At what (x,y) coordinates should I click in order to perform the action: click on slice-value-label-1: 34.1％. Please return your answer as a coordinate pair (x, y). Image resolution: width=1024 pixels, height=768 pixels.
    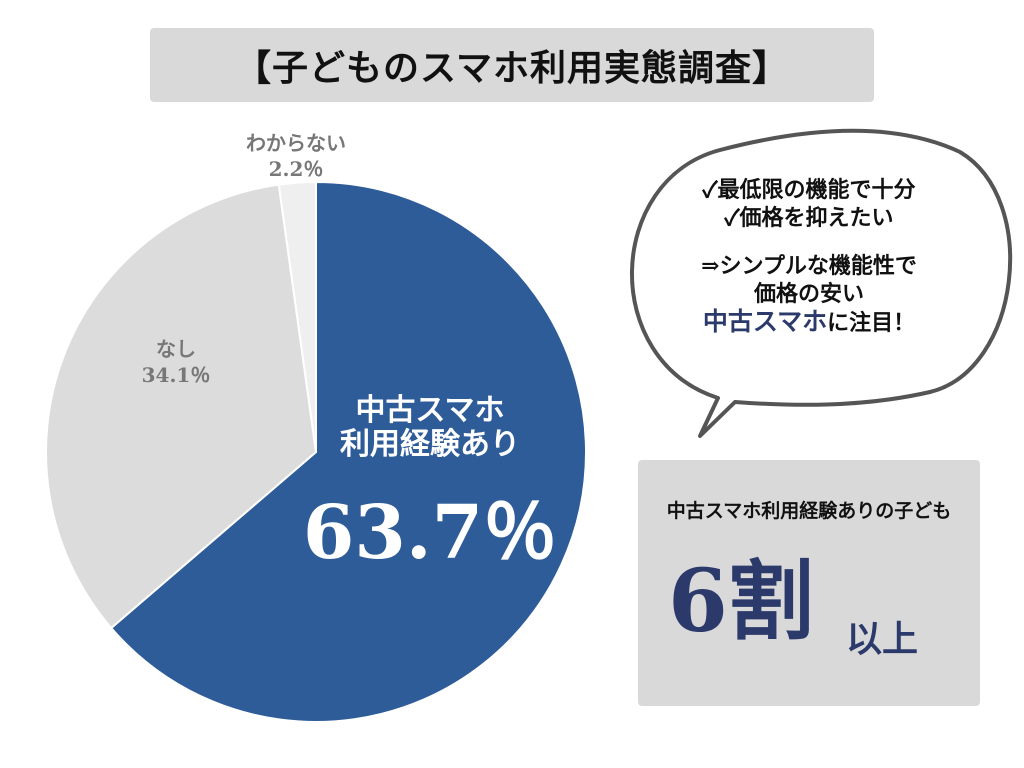
    Looking at the image, I should click on (176, 375).